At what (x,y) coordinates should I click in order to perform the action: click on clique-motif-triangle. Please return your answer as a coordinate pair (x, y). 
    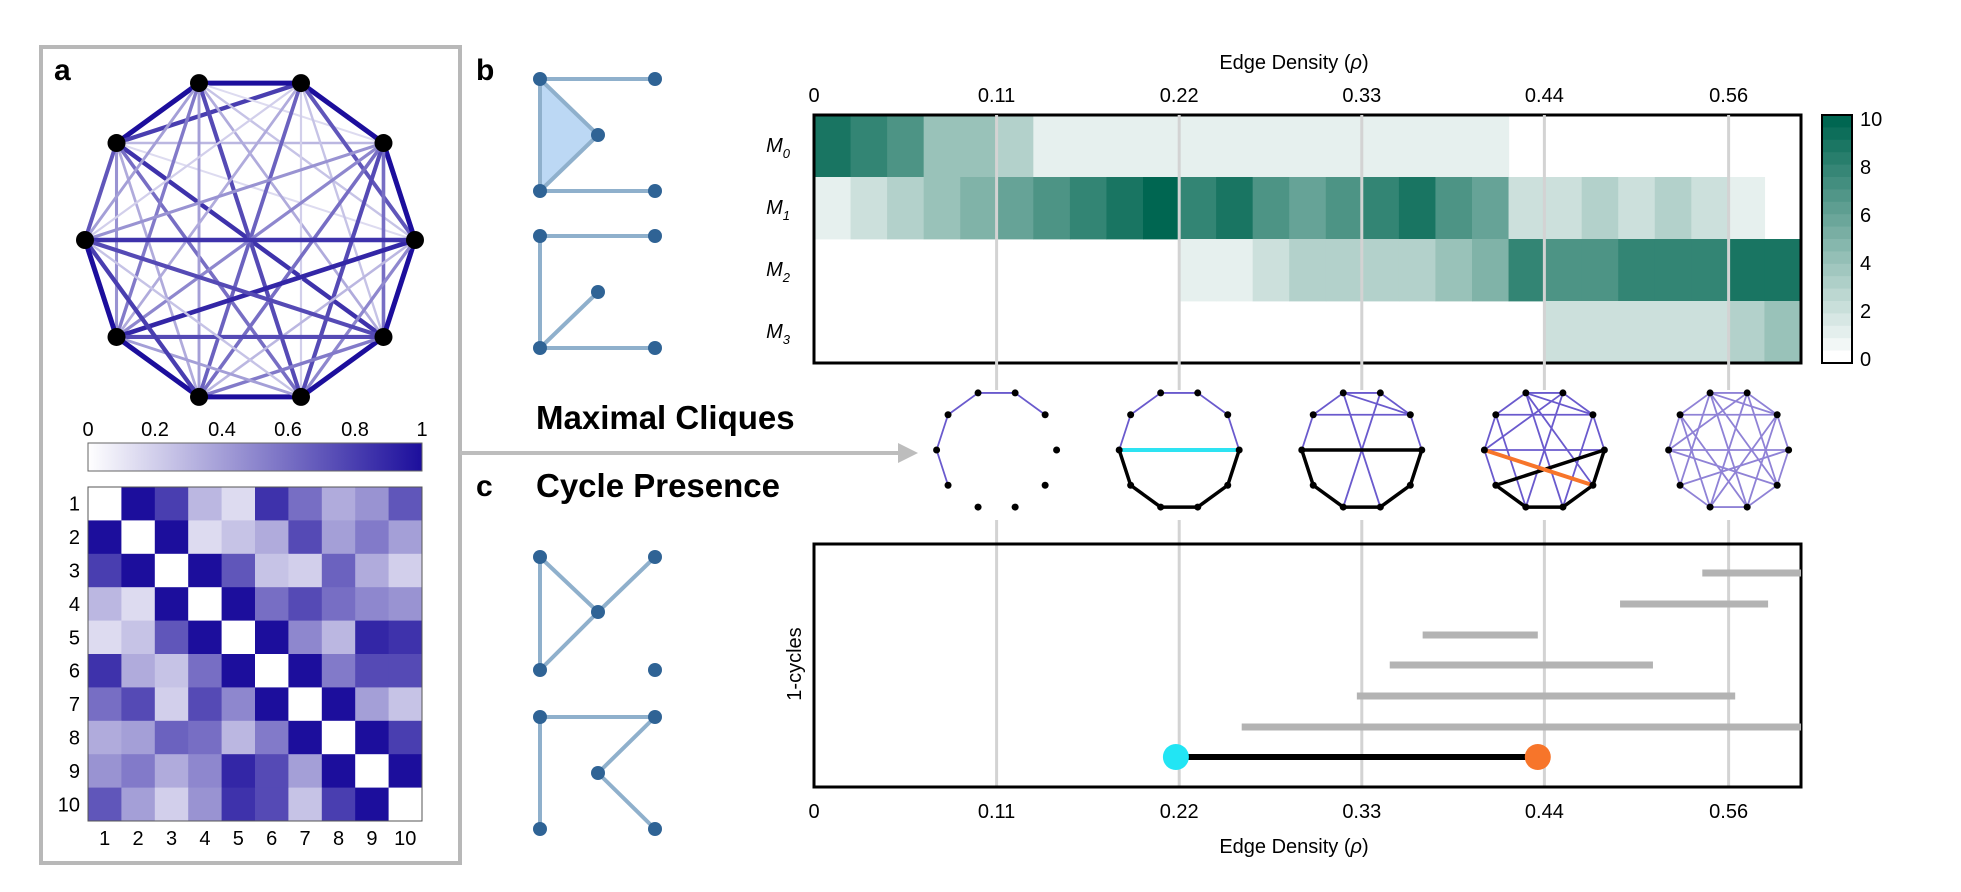
    Looking at the image, I should click on (597, 135).